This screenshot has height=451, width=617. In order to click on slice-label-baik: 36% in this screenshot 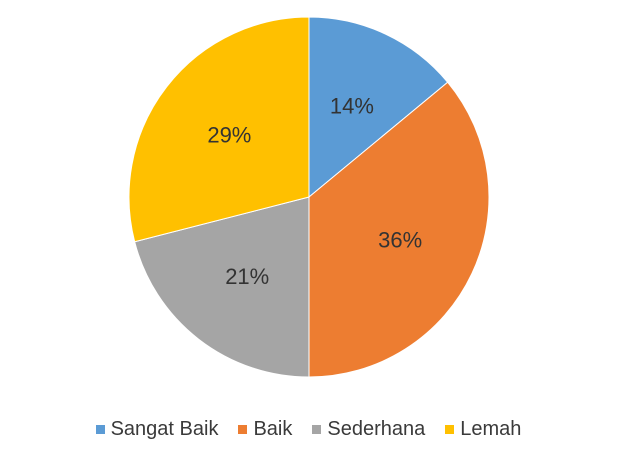, I will do `click(400, 239)`.